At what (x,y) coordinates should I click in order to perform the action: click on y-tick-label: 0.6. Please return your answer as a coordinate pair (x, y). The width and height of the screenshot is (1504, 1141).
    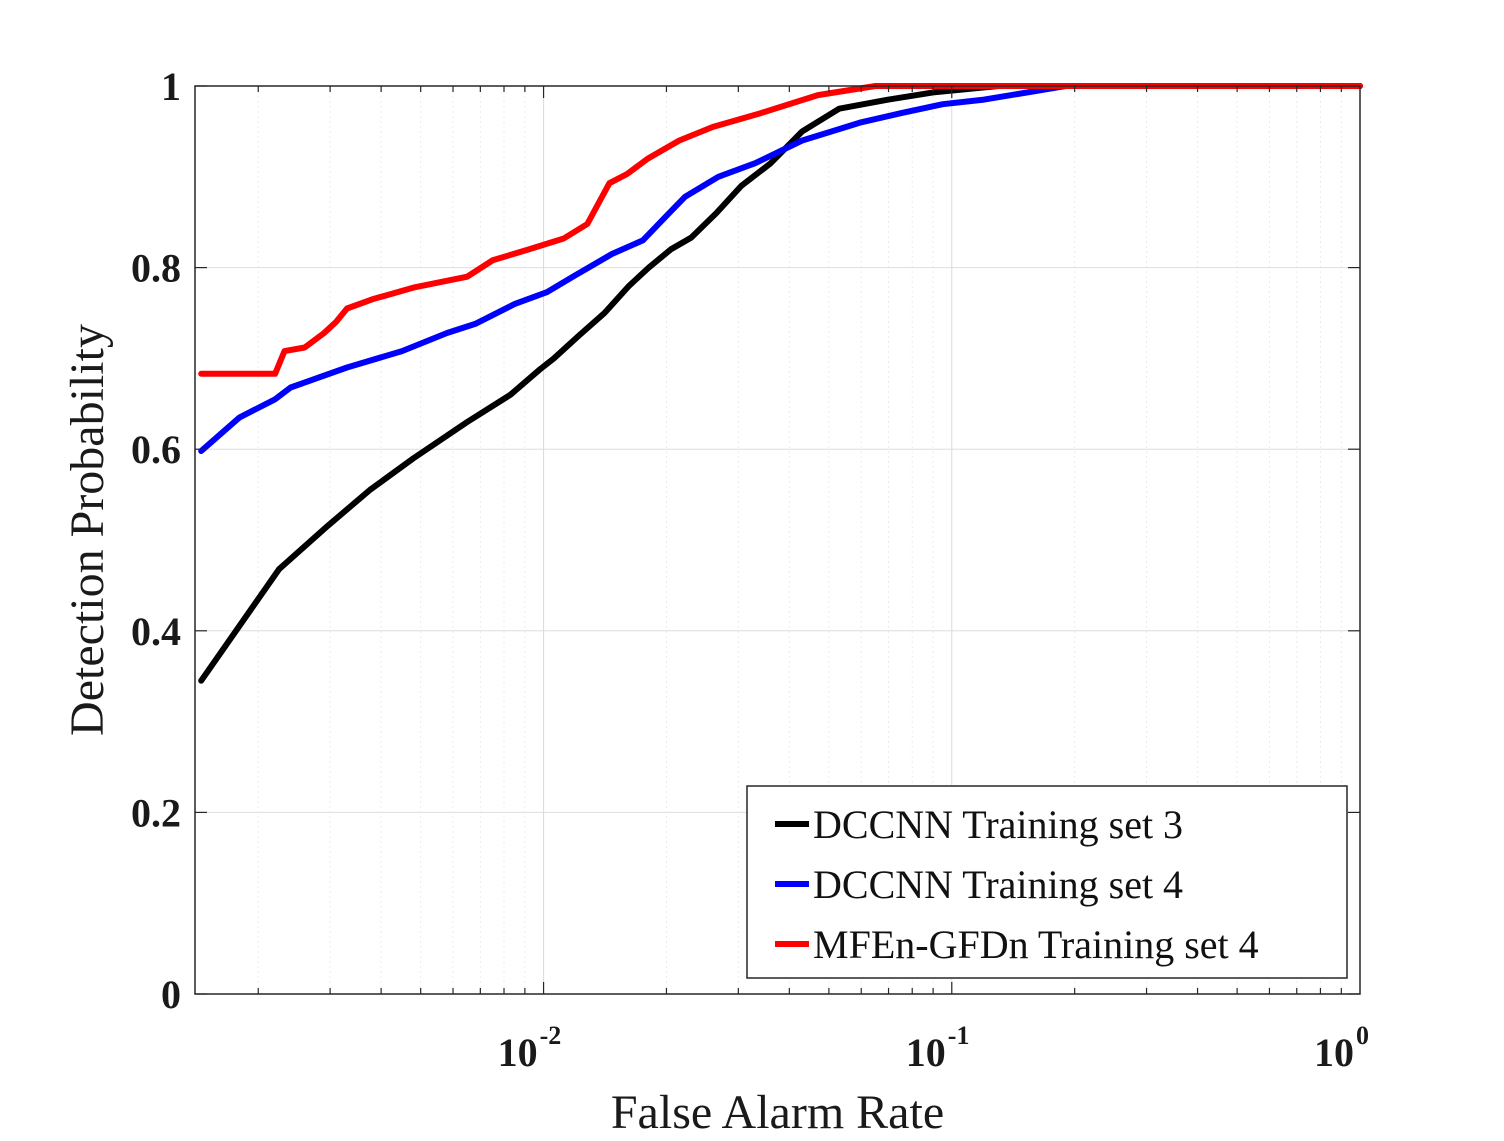
    Looking at the image, I should click on (156, 449).